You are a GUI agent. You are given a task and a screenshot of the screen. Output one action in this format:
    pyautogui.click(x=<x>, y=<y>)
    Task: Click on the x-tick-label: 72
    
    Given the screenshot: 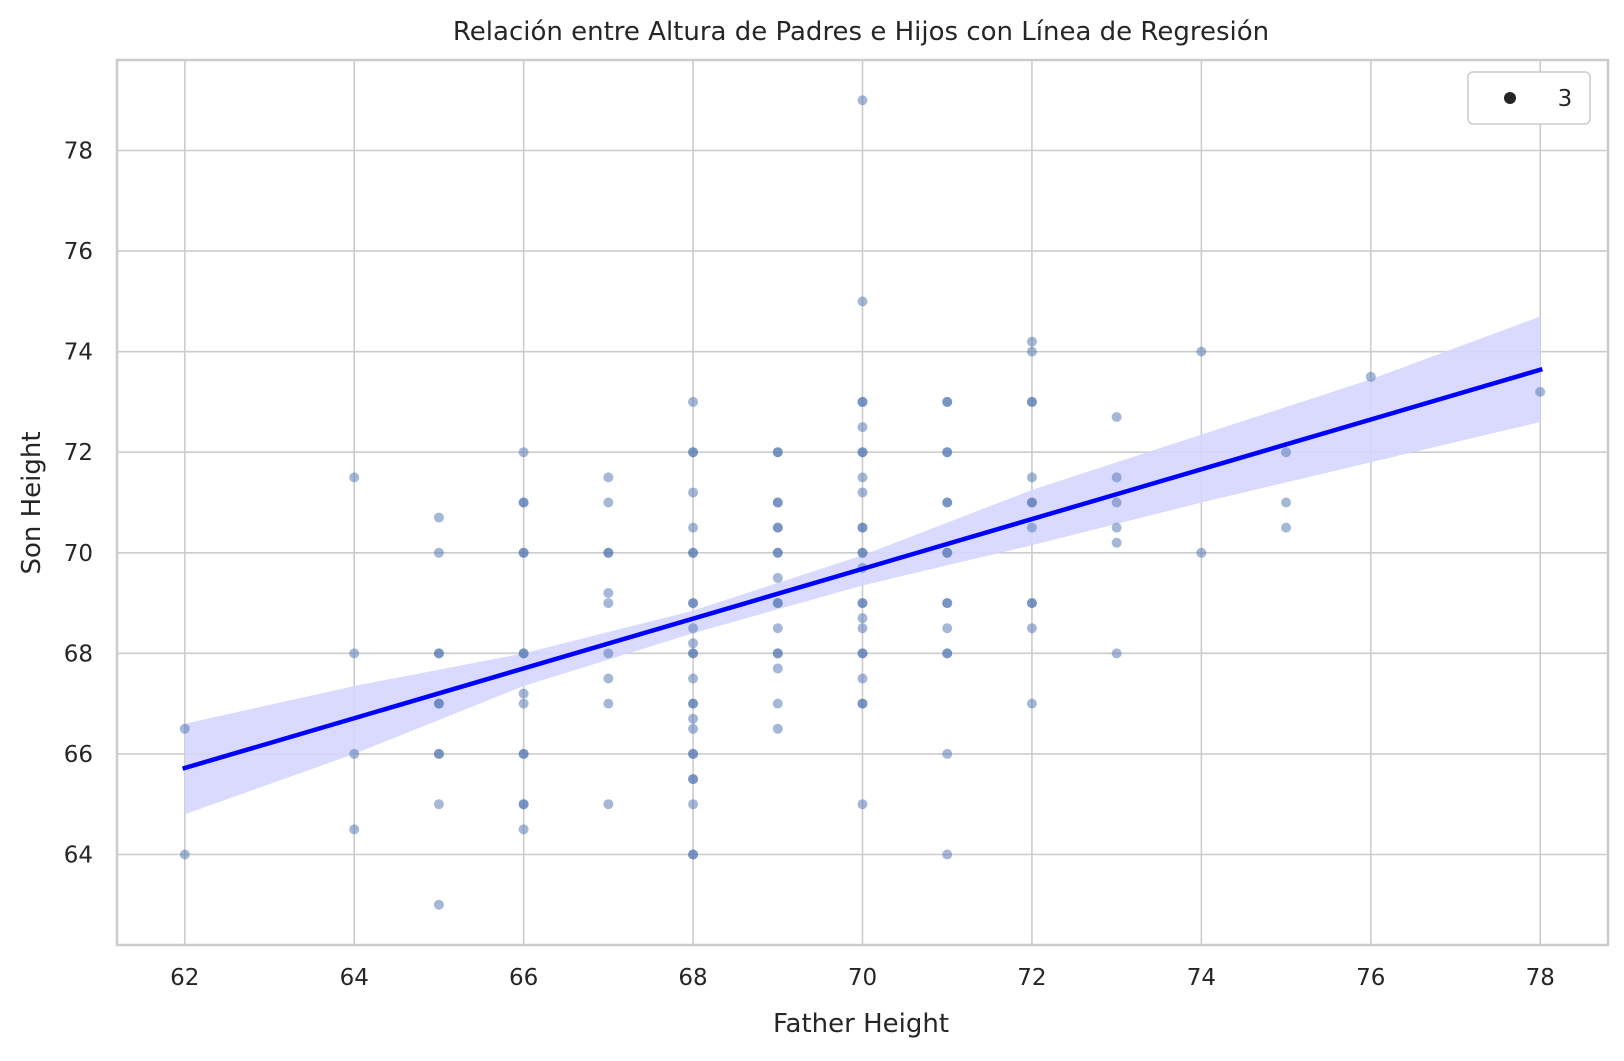 What is the action you would take?
    pyautogui.click(x=1031, y=978)
    